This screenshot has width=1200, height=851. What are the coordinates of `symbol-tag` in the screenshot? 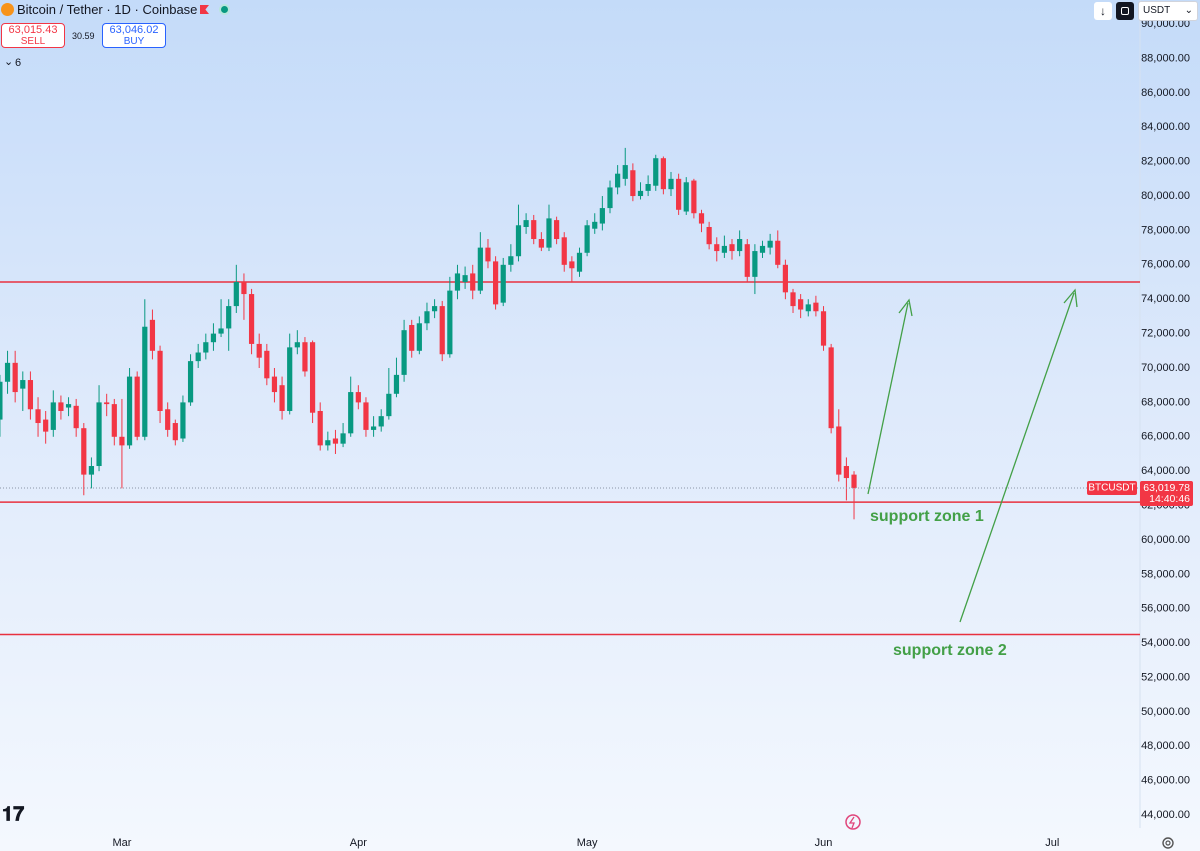 It's located at (1112, 488).